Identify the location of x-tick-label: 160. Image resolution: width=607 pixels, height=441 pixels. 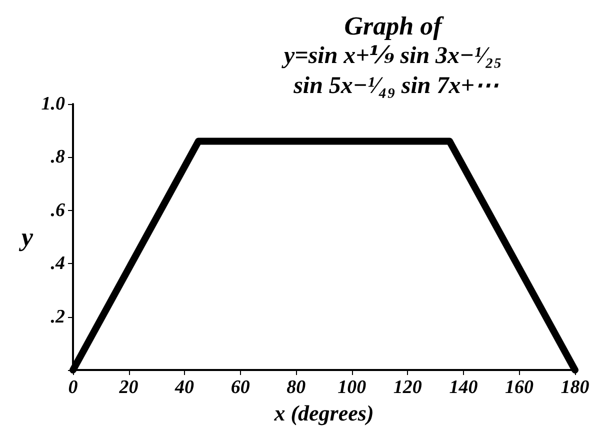
(519, 387).